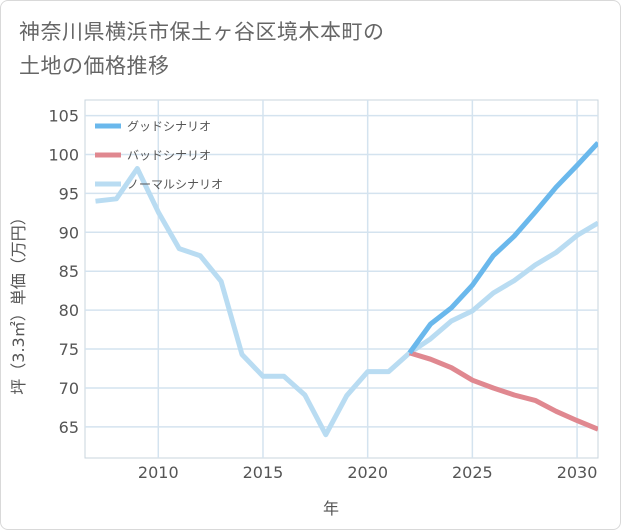 This screenshot has width=621, height=530. Describe the element at coordinates (169, 156) in the screenshot. I see `legend-label-1: バッドシナリオ` at that location.